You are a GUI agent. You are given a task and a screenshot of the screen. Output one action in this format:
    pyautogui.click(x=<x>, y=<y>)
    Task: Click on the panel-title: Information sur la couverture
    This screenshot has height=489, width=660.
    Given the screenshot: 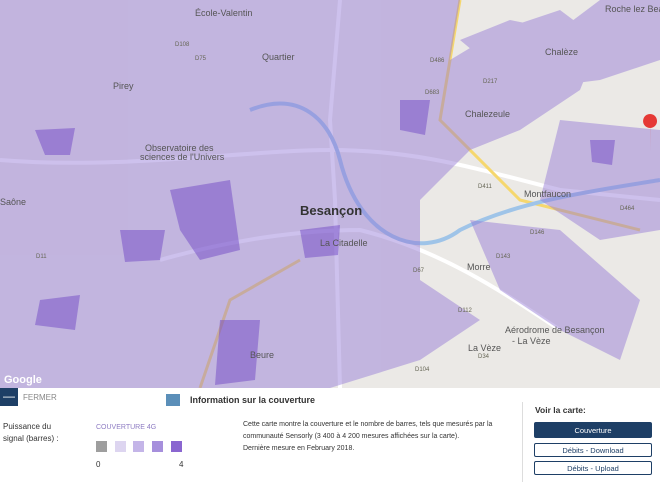 What is the action you would take?
    pyautogui.click(x=253, y=400)
    